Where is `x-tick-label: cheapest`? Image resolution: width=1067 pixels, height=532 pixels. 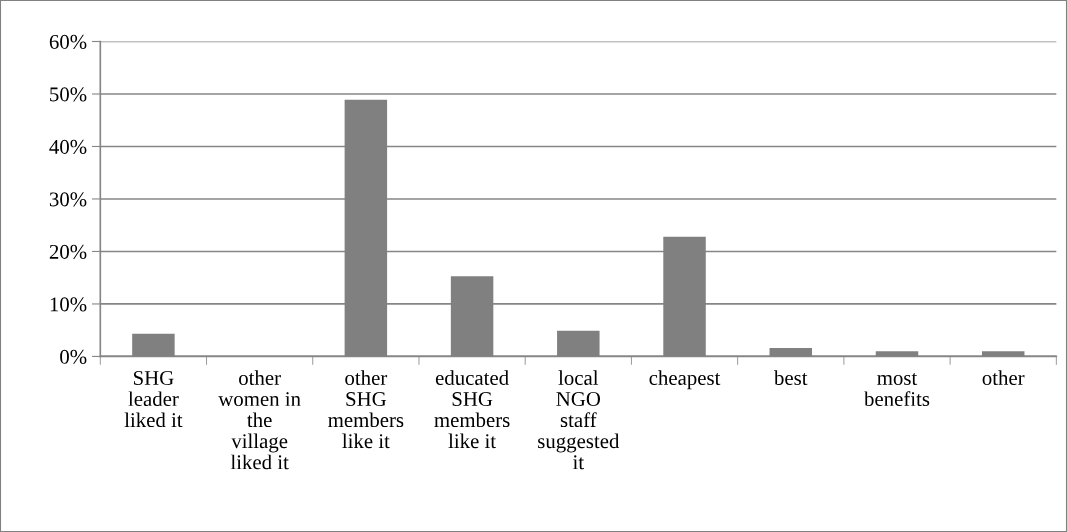
x-tick-label: cheapest is located at coordinates (685, 380).